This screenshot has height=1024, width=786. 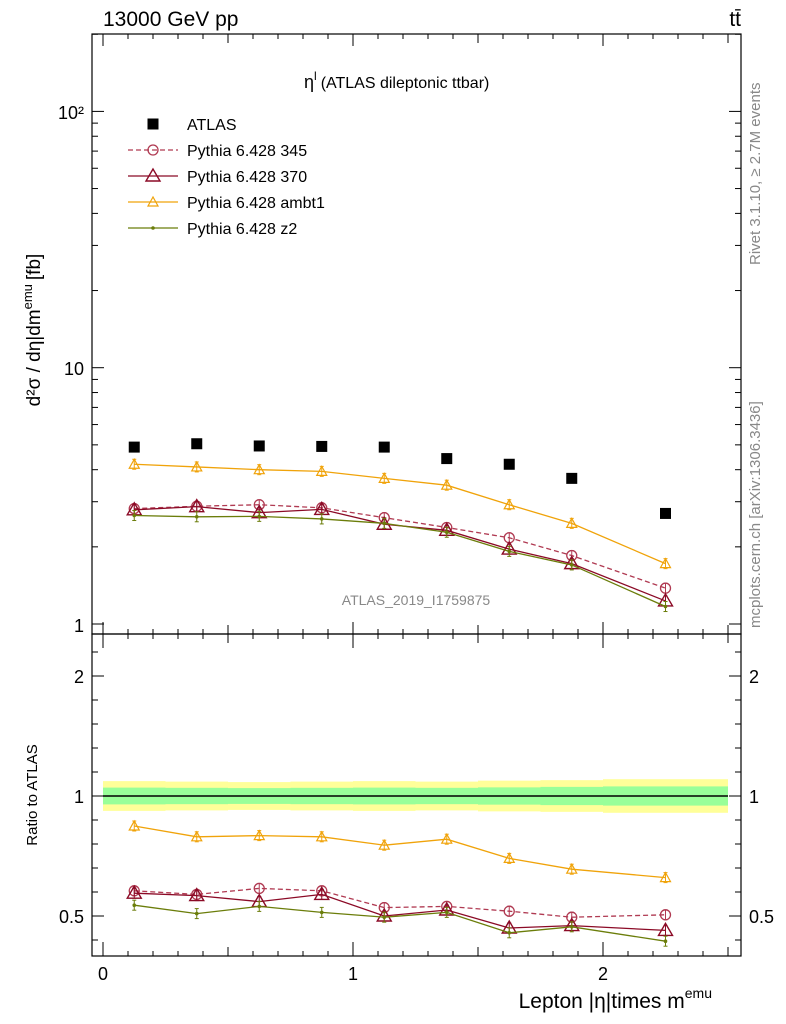 I want to click on ratio-ytick-label-05-right: 0.5, so click(x=761, y=917).